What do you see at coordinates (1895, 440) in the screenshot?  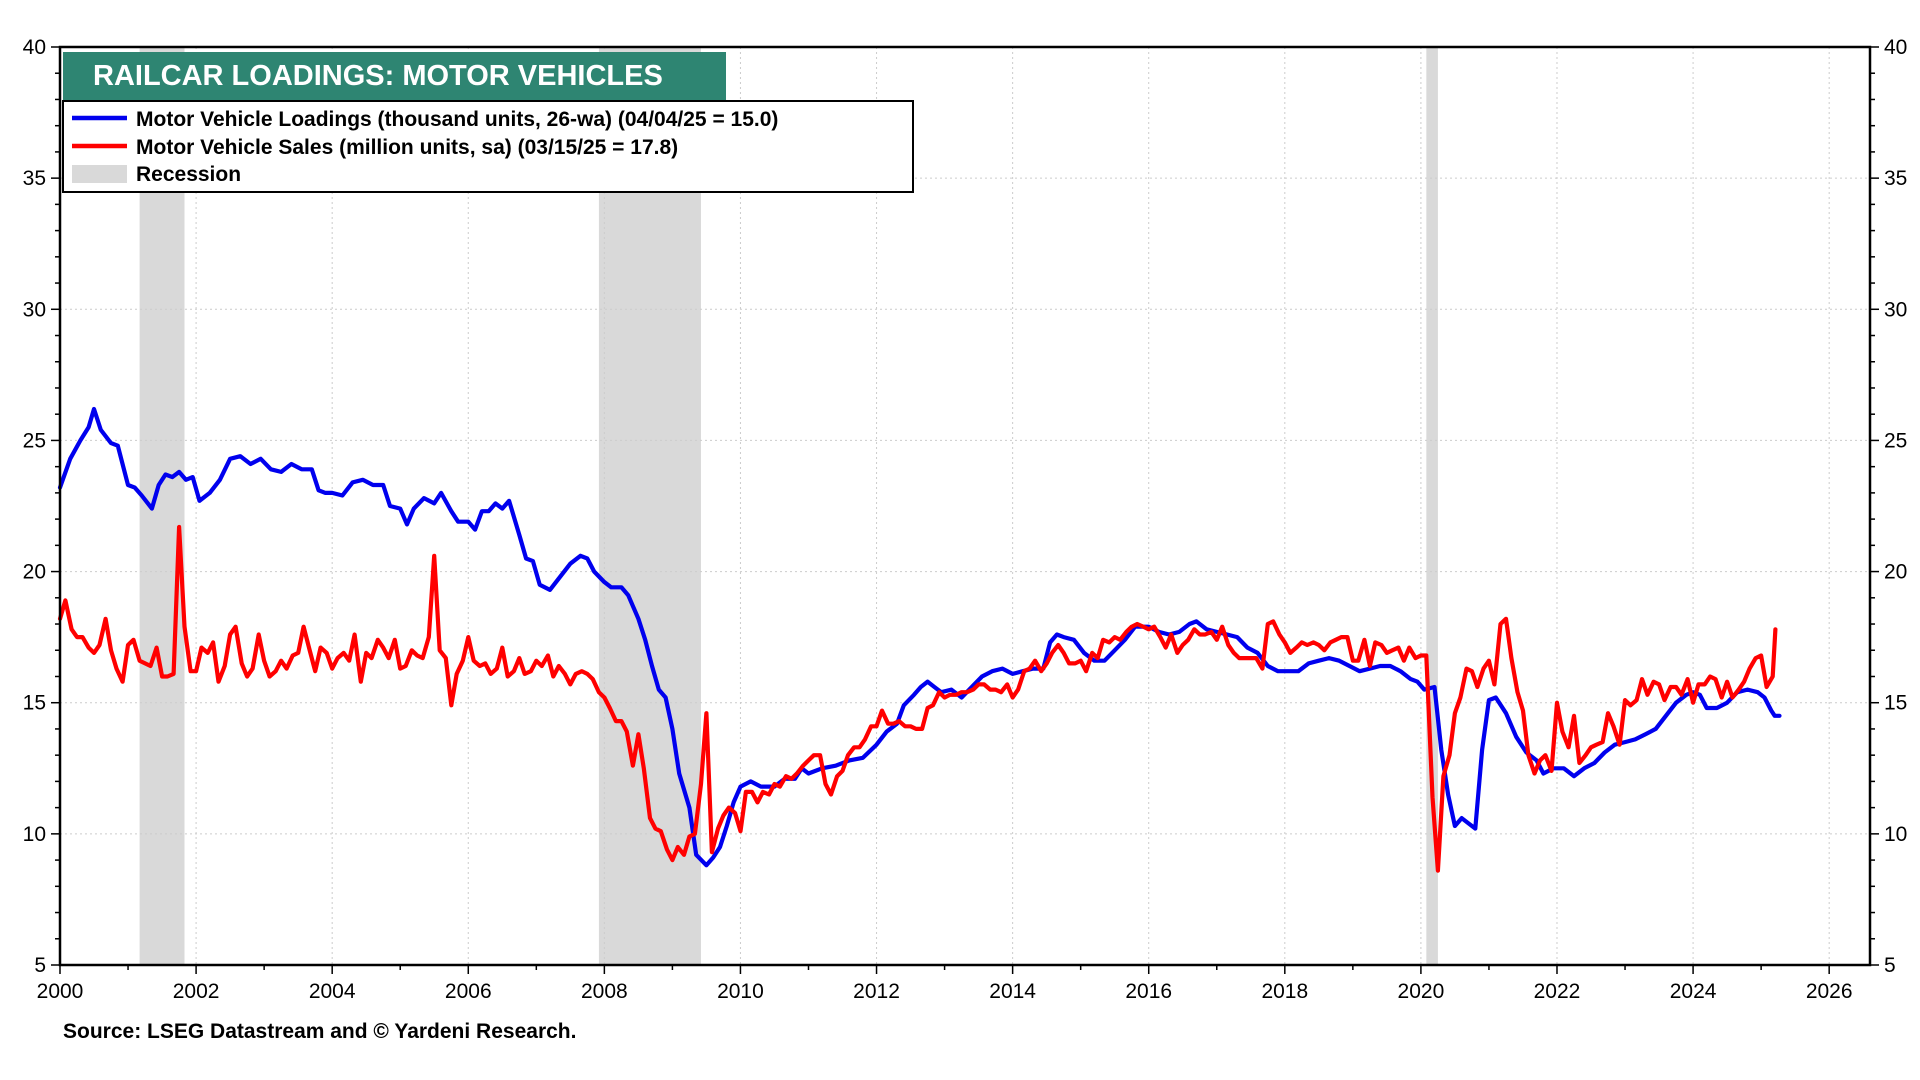 I see `y-tick-label-right: 25` at bounding box center [1895, 440].